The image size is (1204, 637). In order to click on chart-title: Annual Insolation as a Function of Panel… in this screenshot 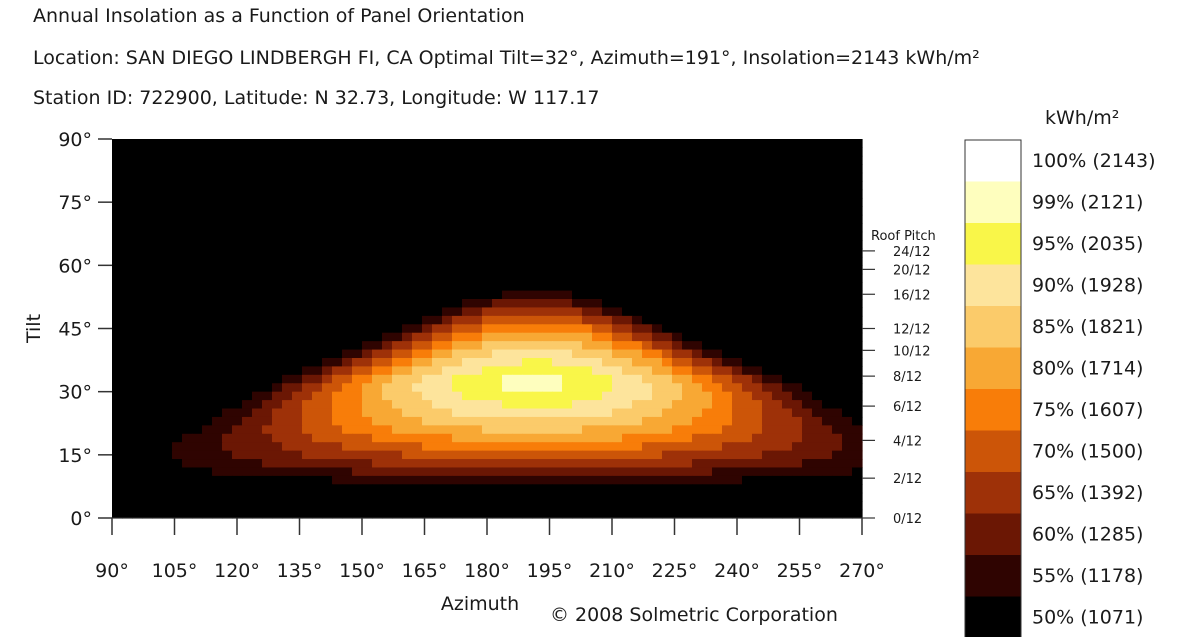, I will do `click(279, 16)`.